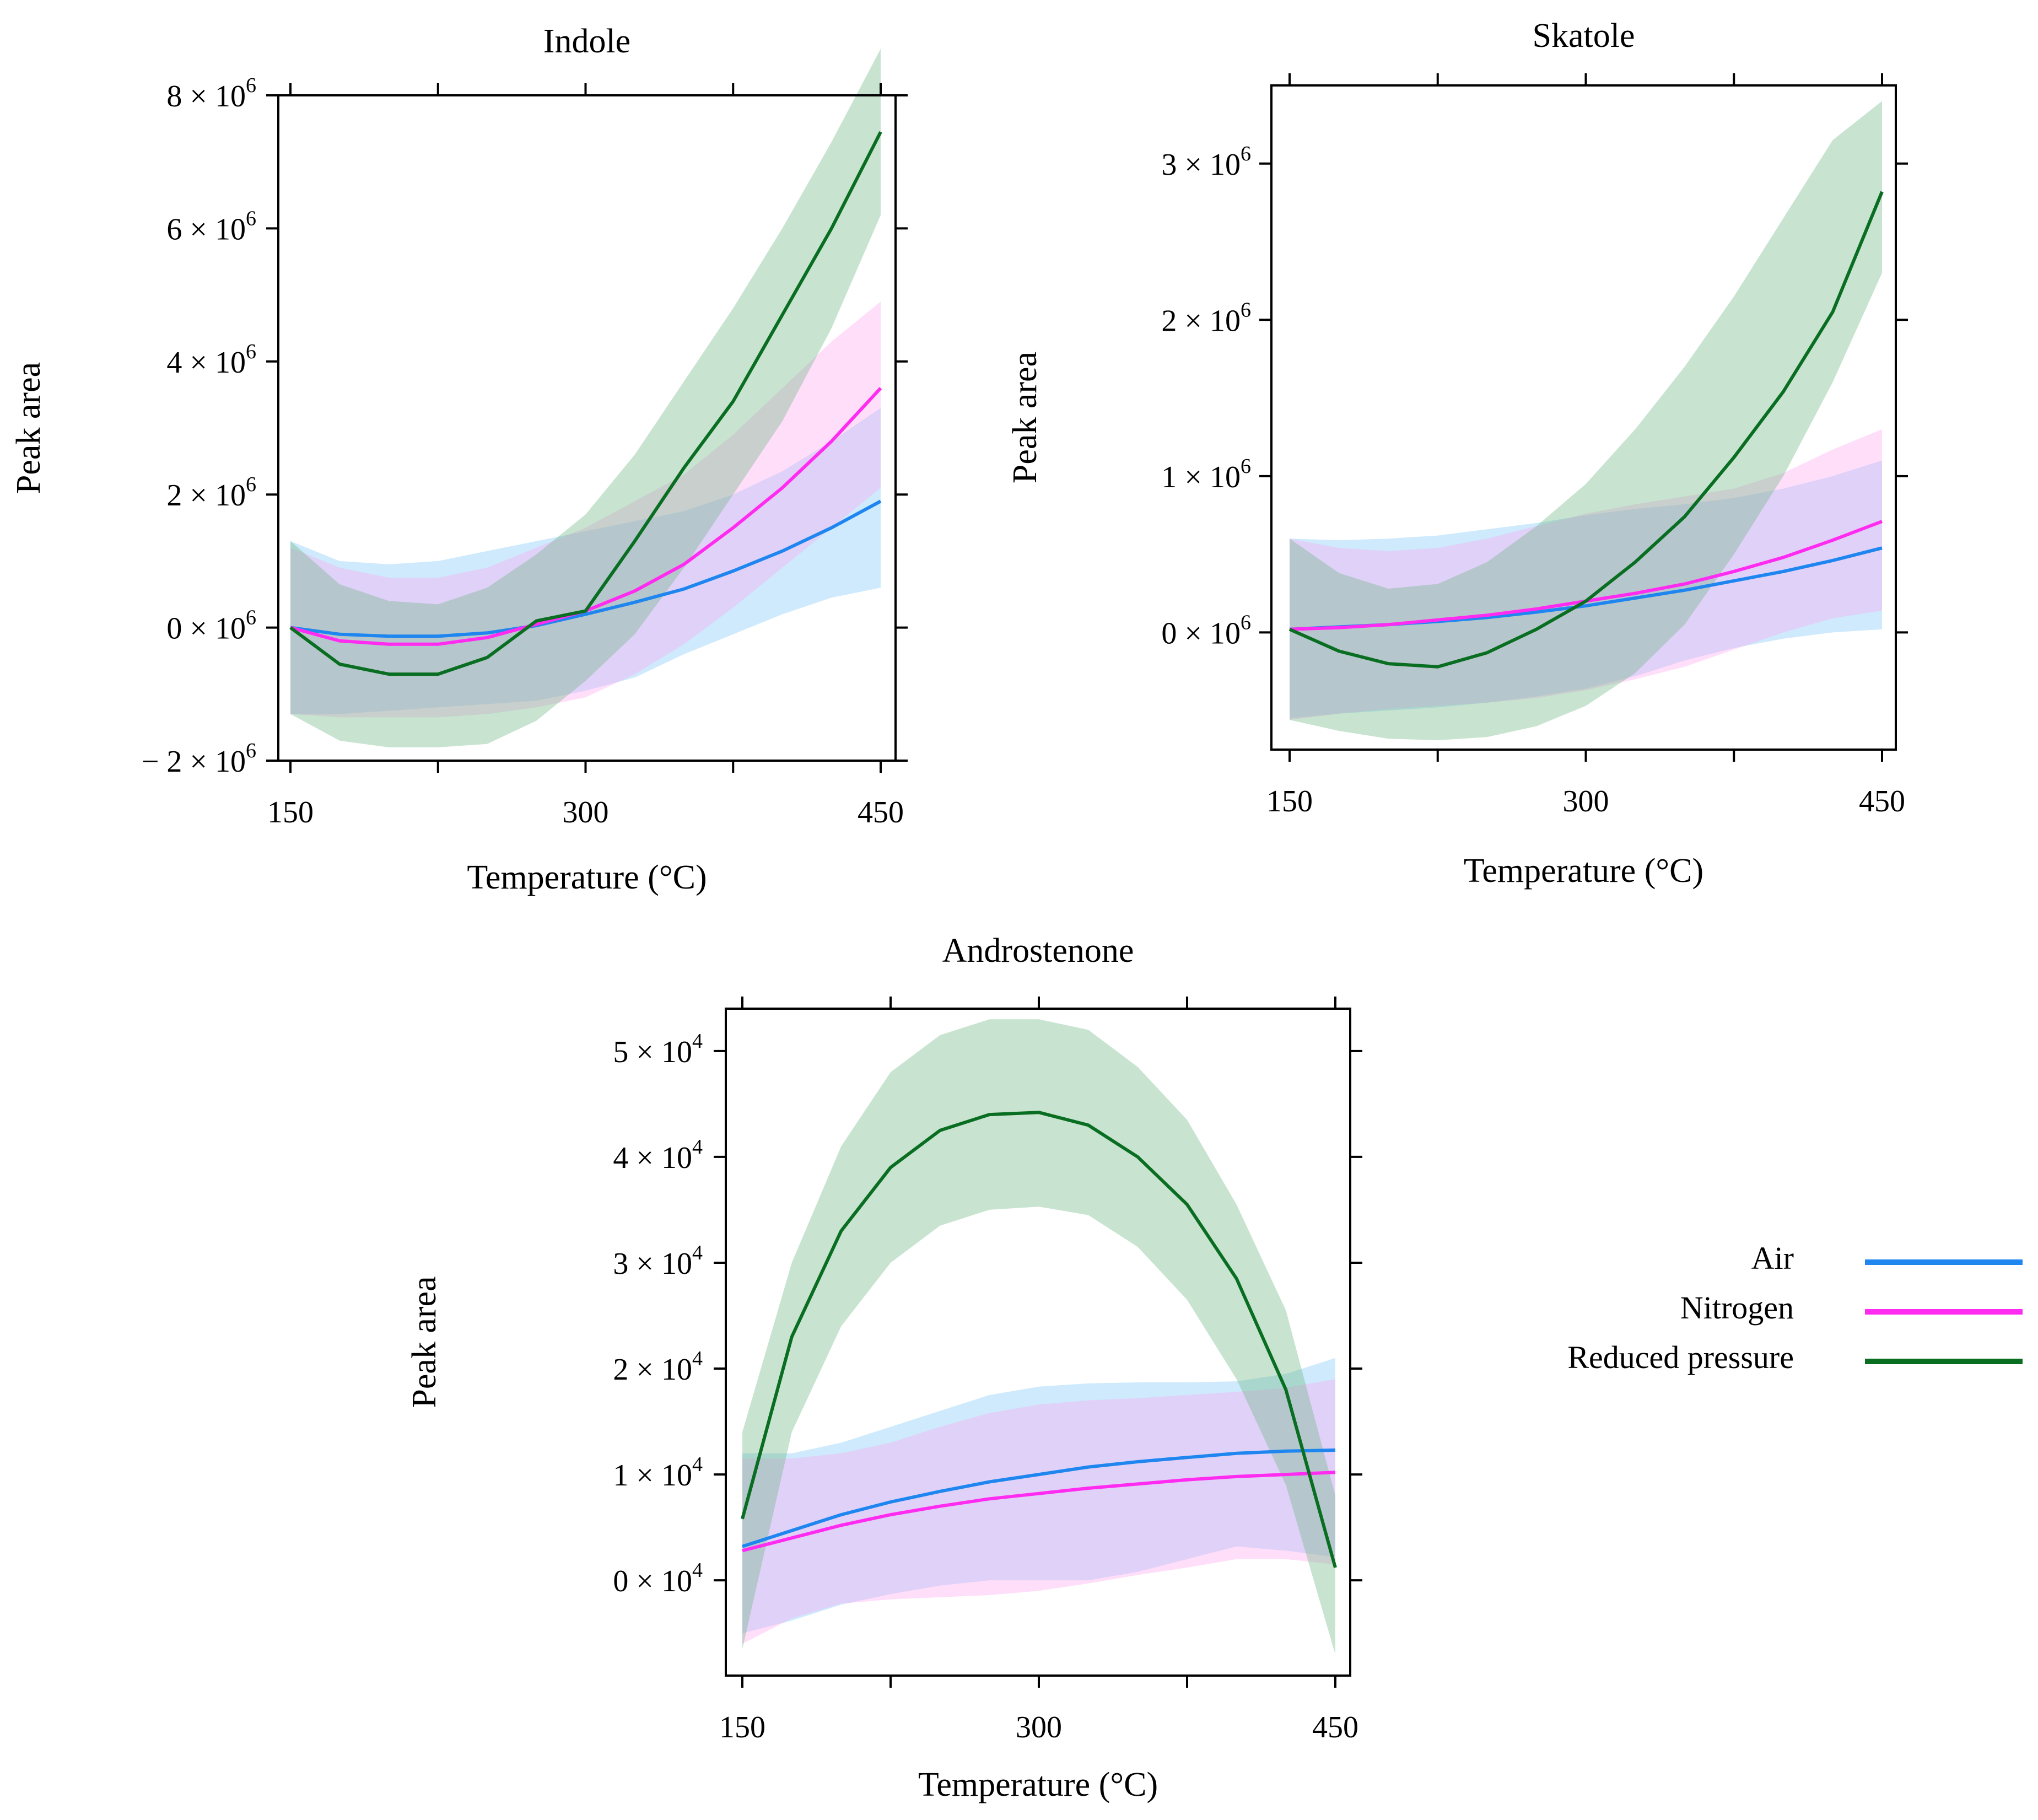 The height and width of the screenshot is (1820, 2038). Describe the element at coordinates (1681, 1357) in the screenshot. I see `legend-label-reduced-pressure: Reduced pressure` at that location.